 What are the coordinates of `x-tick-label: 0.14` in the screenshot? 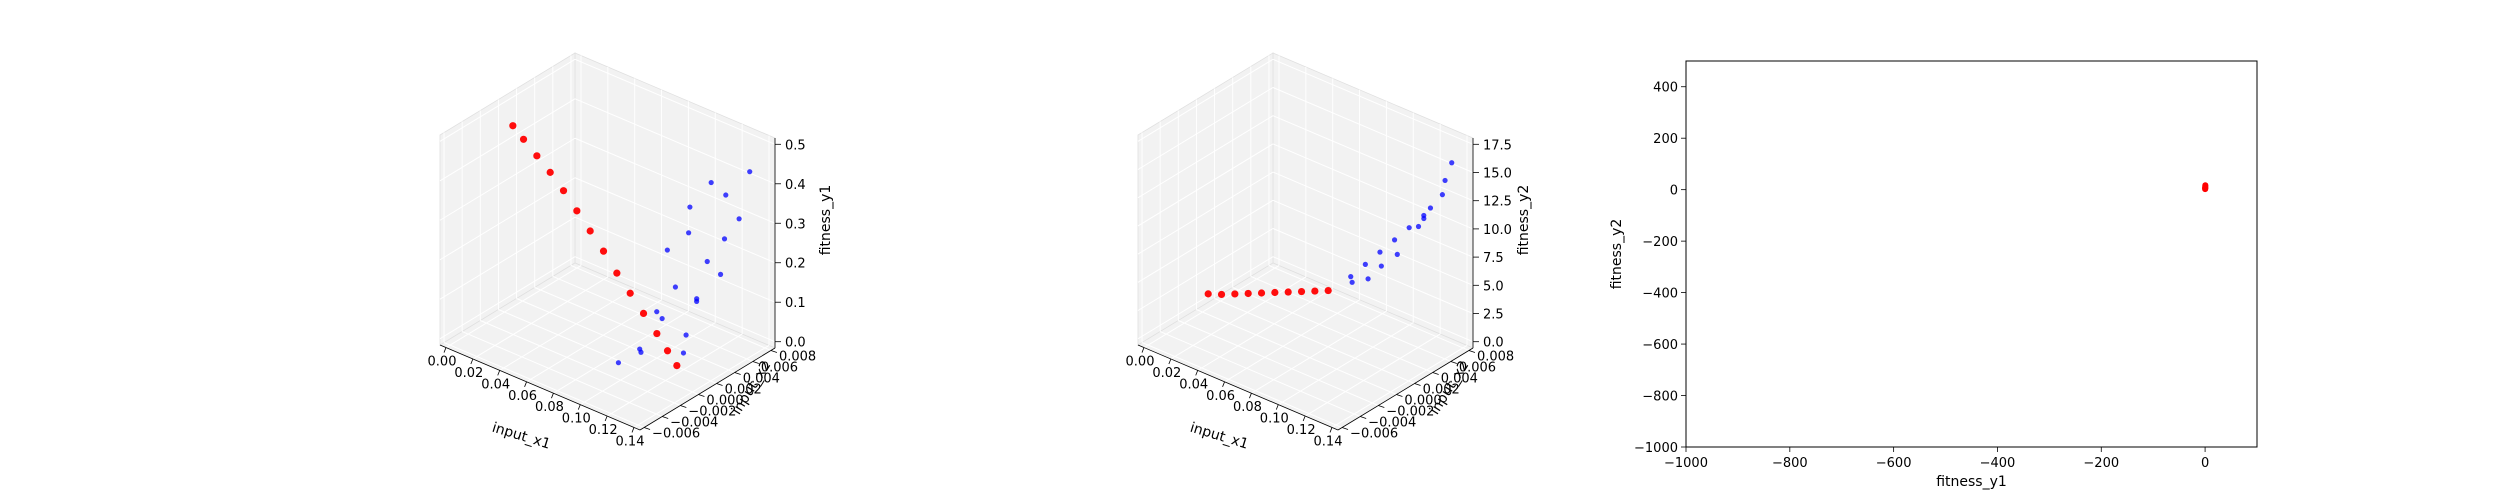 It's located at (630, 441).